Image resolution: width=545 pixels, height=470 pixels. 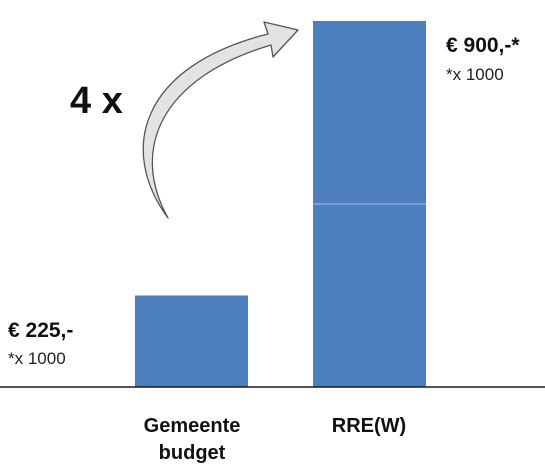 I want to click on category-label-gemeente-line1: Gemeente, so click(x=192, y=426).